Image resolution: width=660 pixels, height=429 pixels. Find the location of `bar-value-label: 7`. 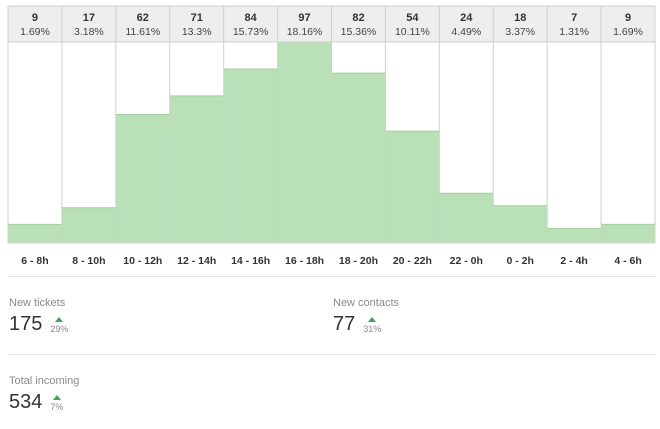

bar-value-label: 7 is located at coordinates (574, 18).